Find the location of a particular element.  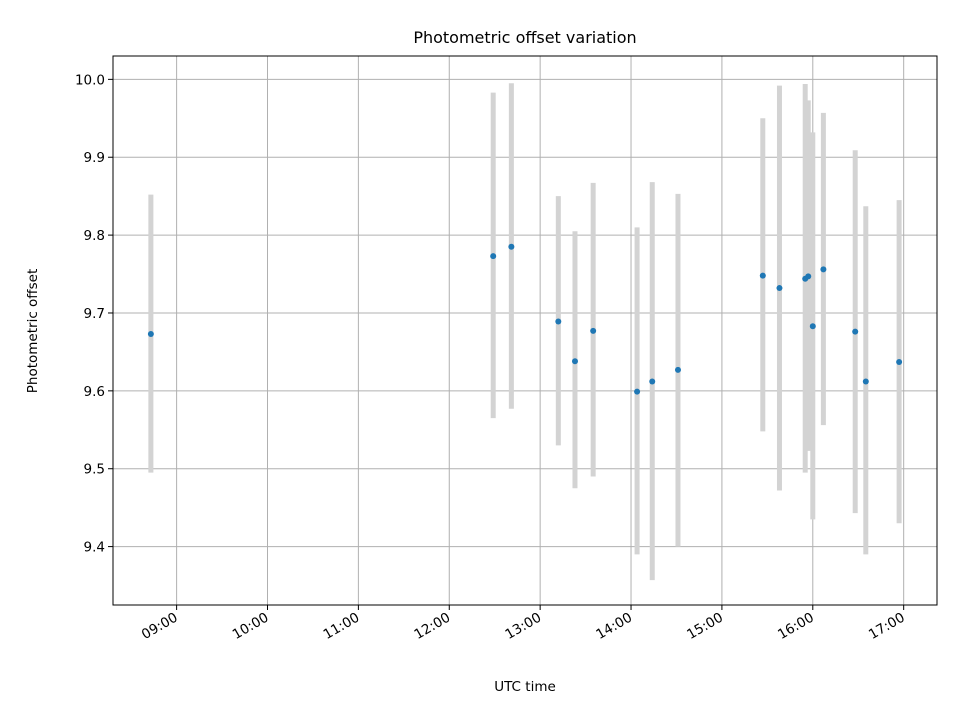

y-axis-ticks: 9.4 9.5 9.6 9.7 9.8 9.9 10.0 is located at coordinates (94, 314).